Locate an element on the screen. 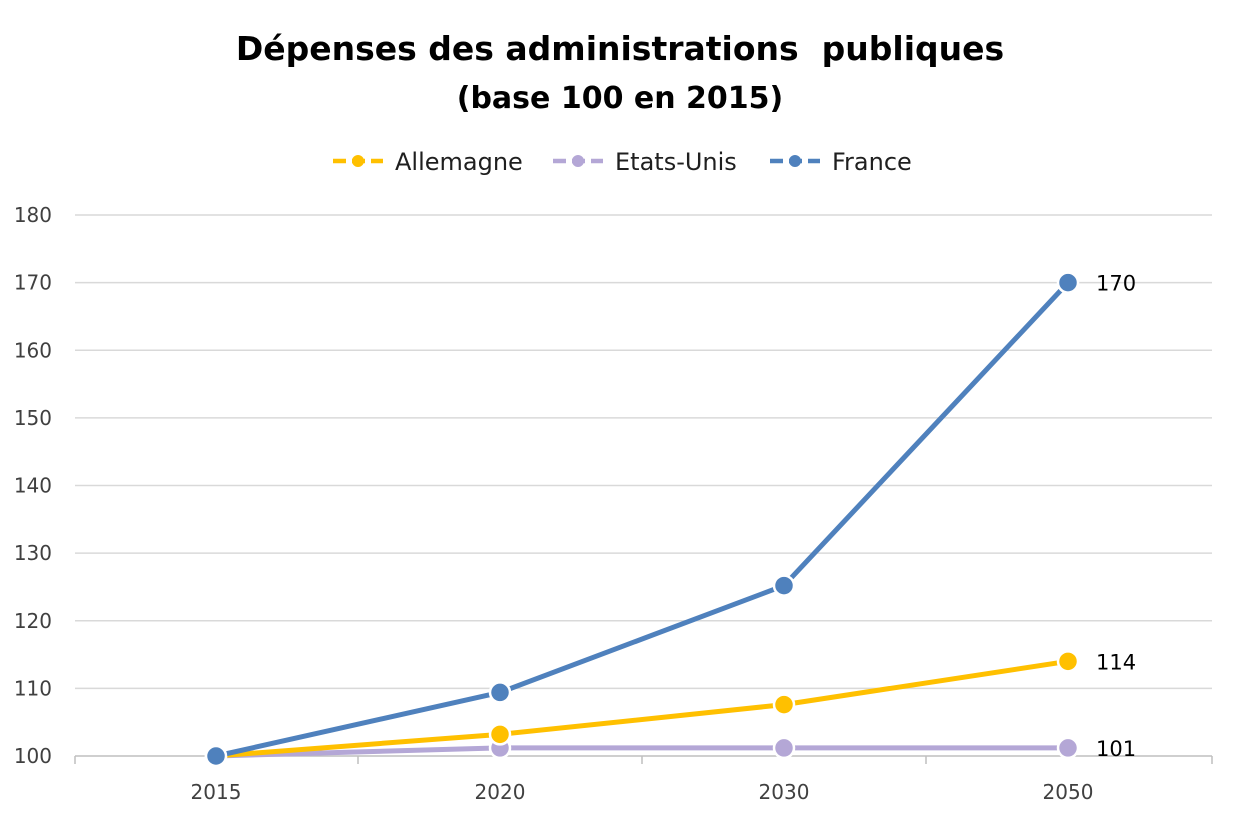 The image size is (1240, 823). series-line-etats-unis is located at coordinates (641, 752).